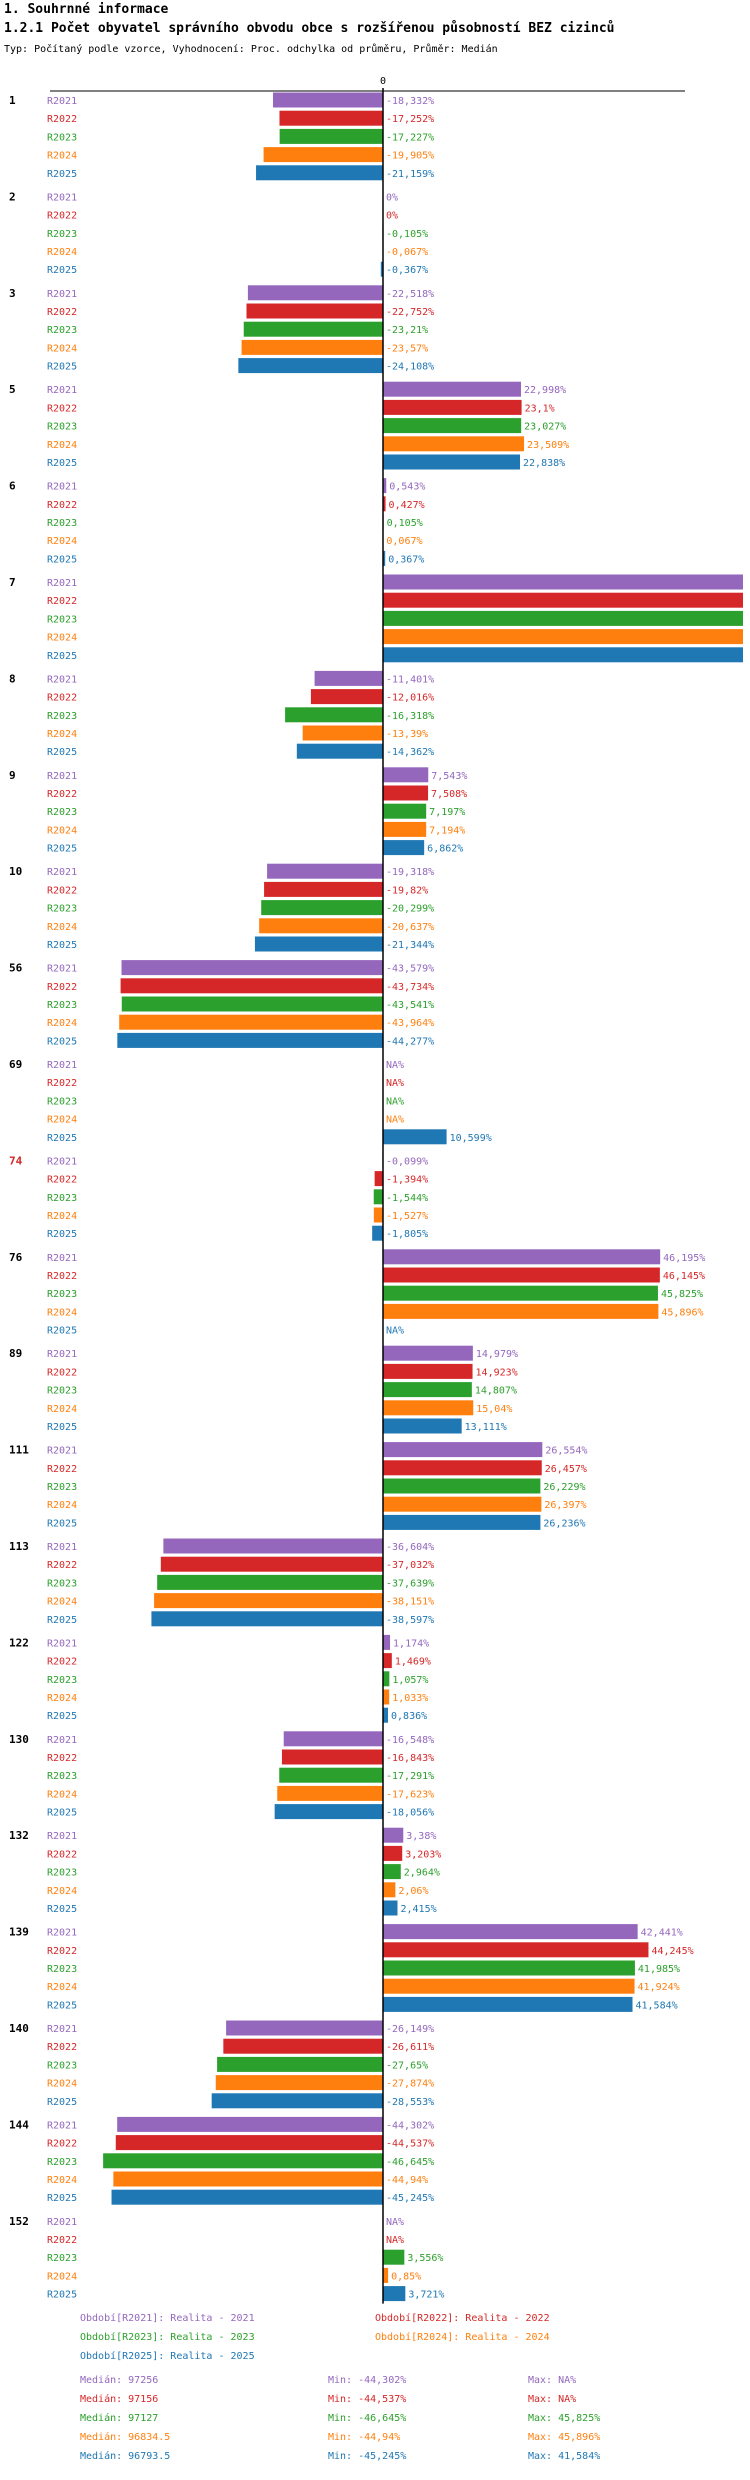 The image size is (750, 2480). Describe the element at coordinates (410, 752) in the screenshot. I see `value-label: -14,362%` at that location.